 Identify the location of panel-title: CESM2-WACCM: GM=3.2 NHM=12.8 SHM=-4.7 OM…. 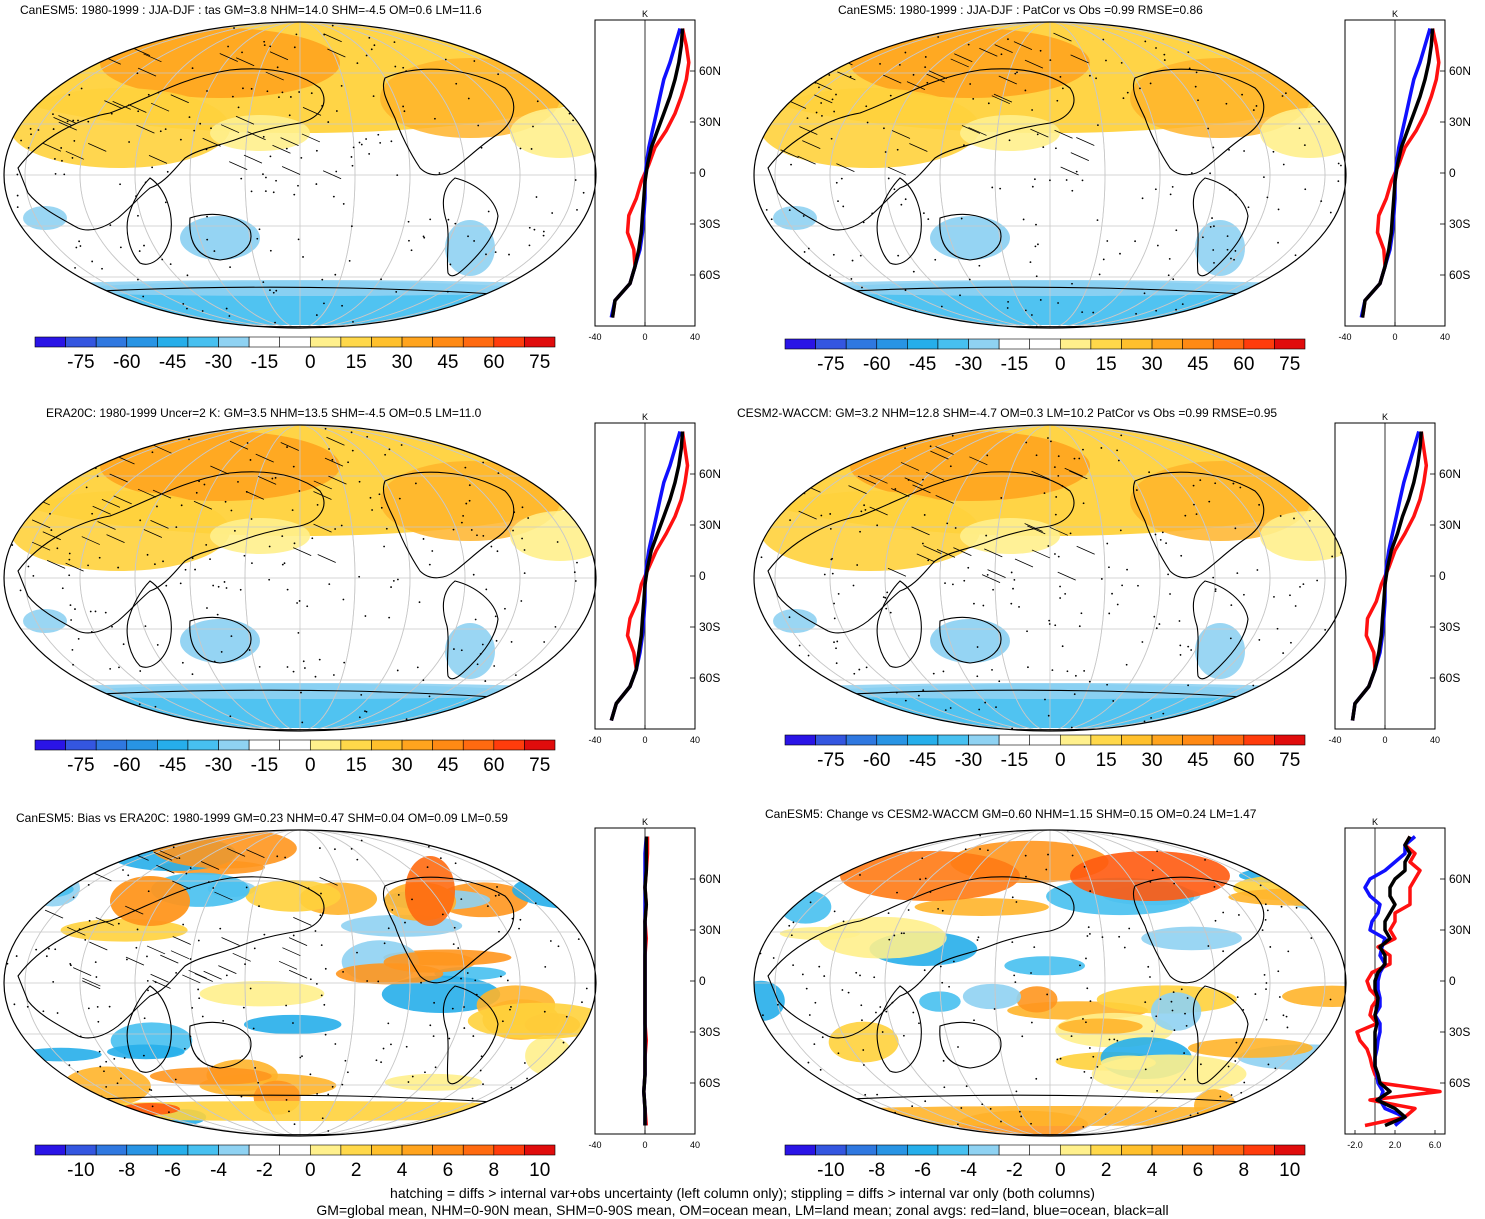
(1007, 413).